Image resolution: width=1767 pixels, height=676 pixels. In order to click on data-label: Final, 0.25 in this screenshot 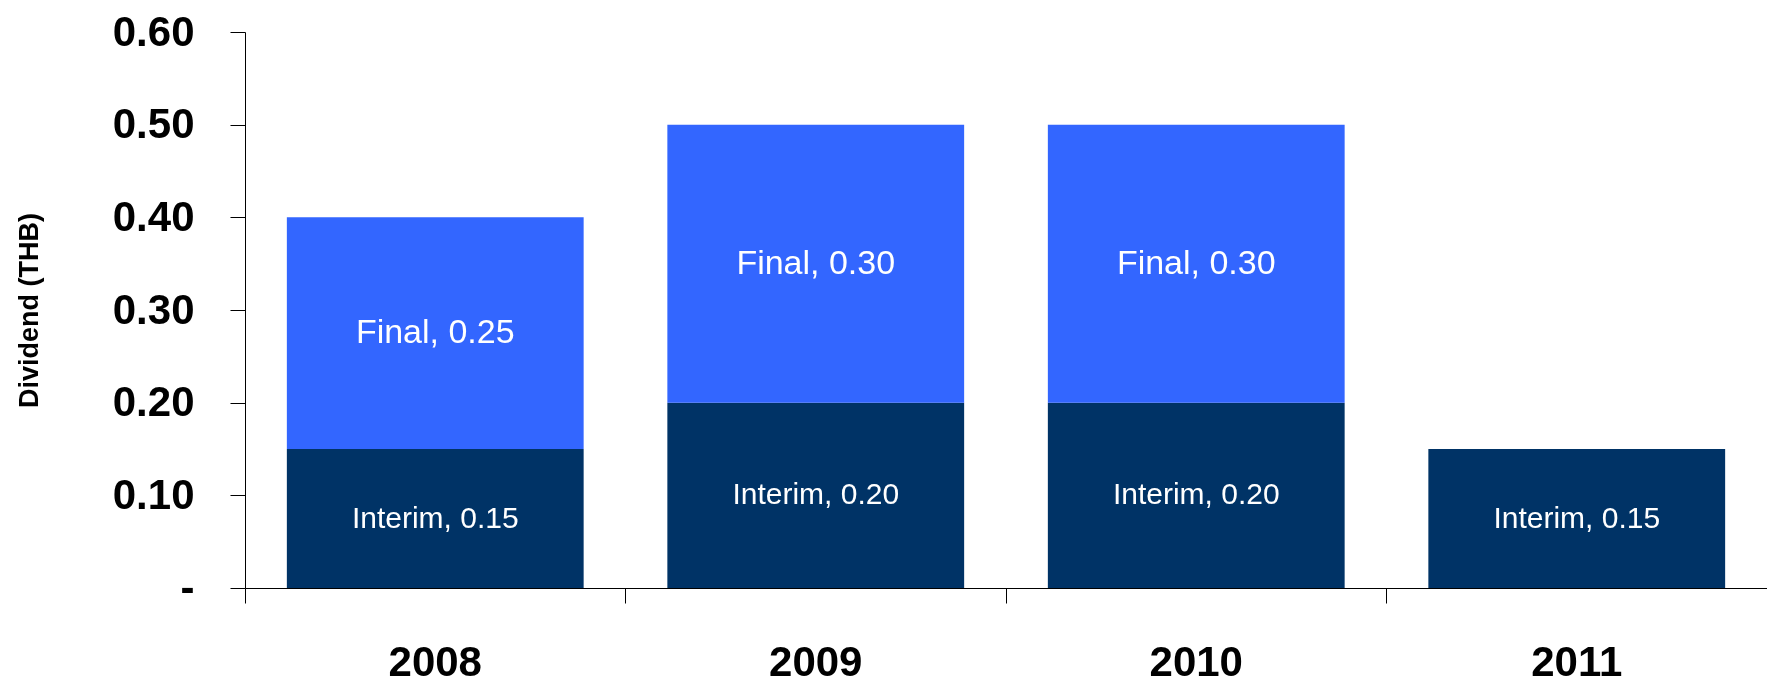, I will do `click(435, 331)`.